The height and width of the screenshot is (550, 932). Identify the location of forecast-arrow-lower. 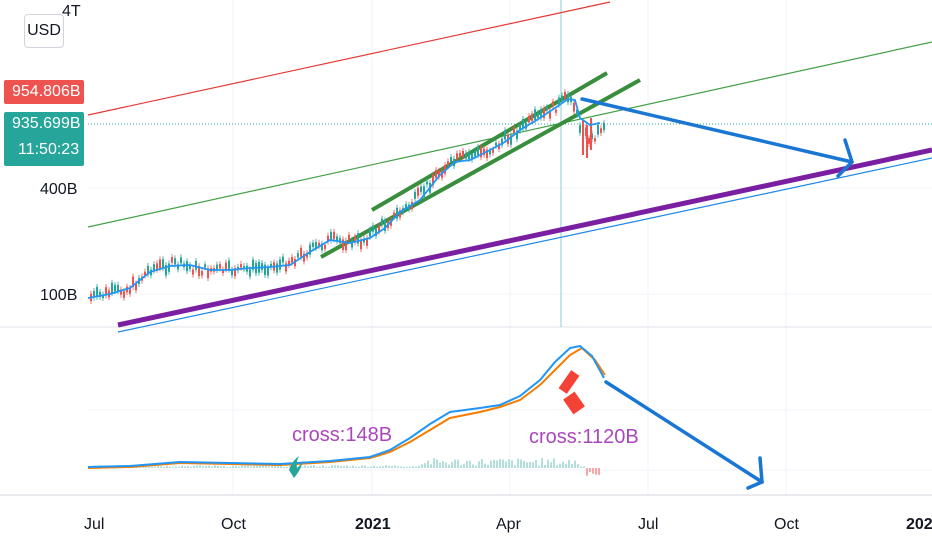
(684, 435).